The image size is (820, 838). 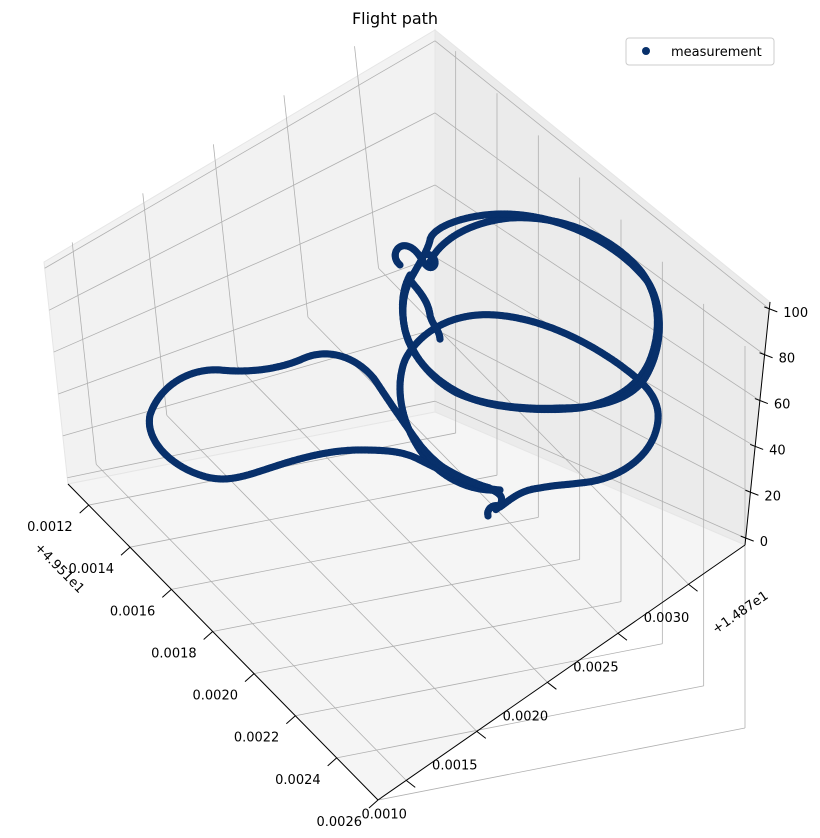 I want to click on x-tick-label: 0.0020, so click(x=216, y=696).